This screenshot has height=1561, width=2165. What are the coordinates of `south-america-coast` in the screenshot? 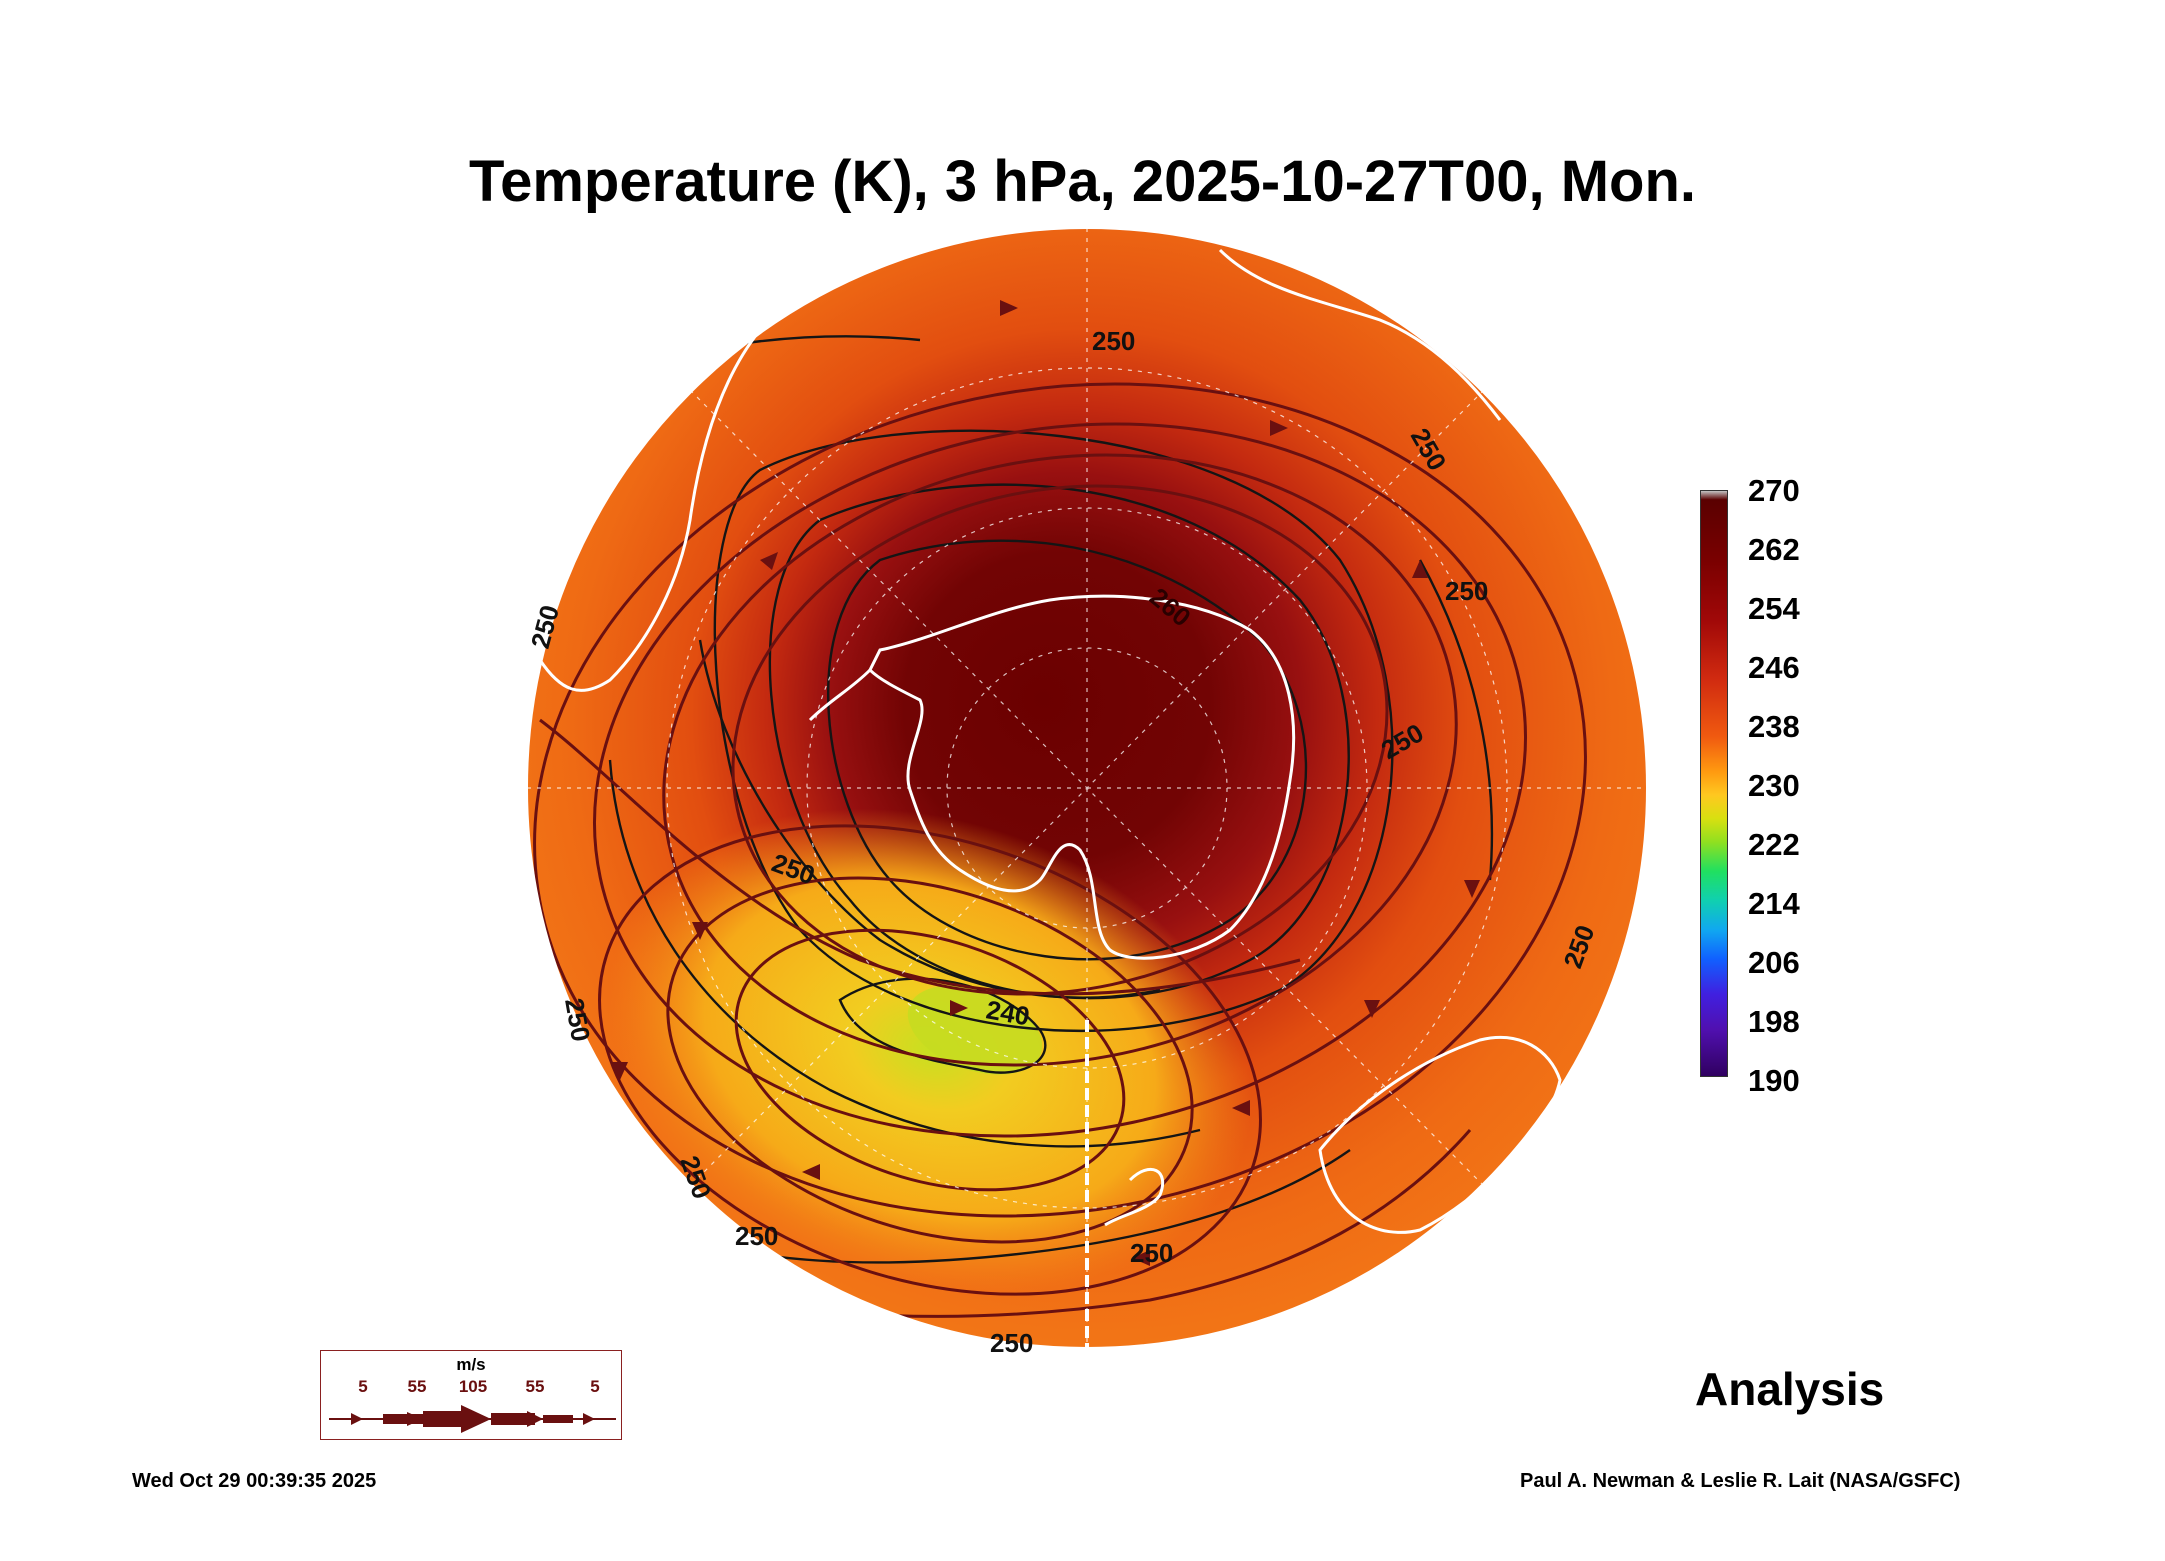 It's located at (650, 510).